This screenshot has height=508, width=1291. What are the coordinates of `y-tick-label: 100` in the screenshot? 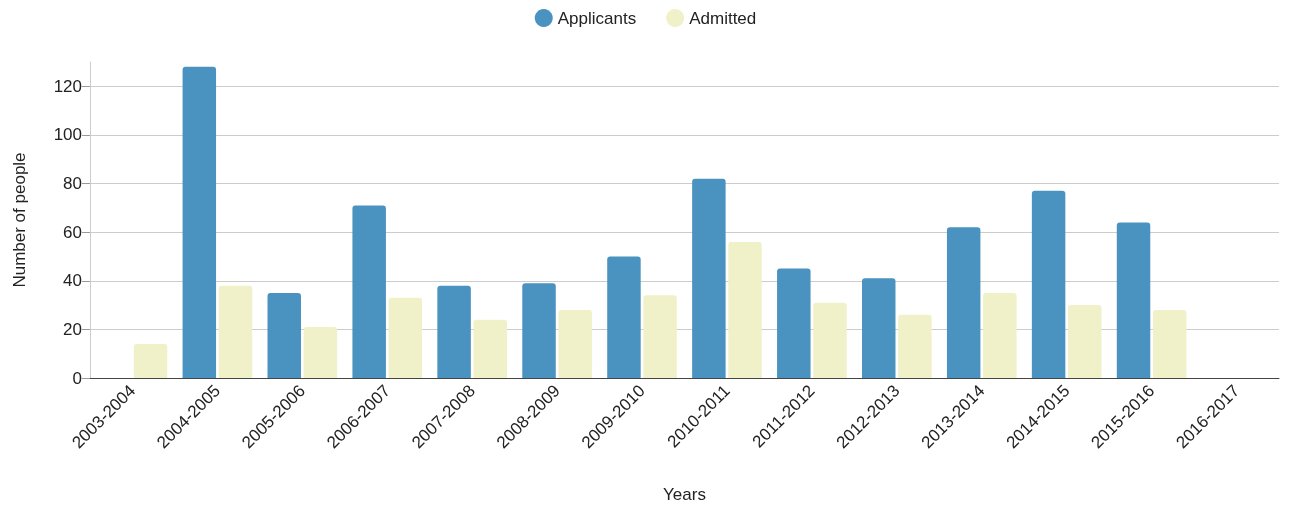 It's located at (67, 135).